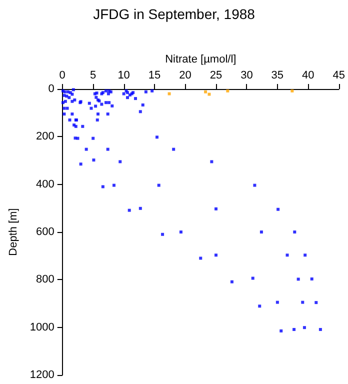 This screenshot has width=348, height=384. What do you see at coordinates (45, 280) in the screenshot?
I see `y-tick-label: 800` at bounding box center [45, 280].